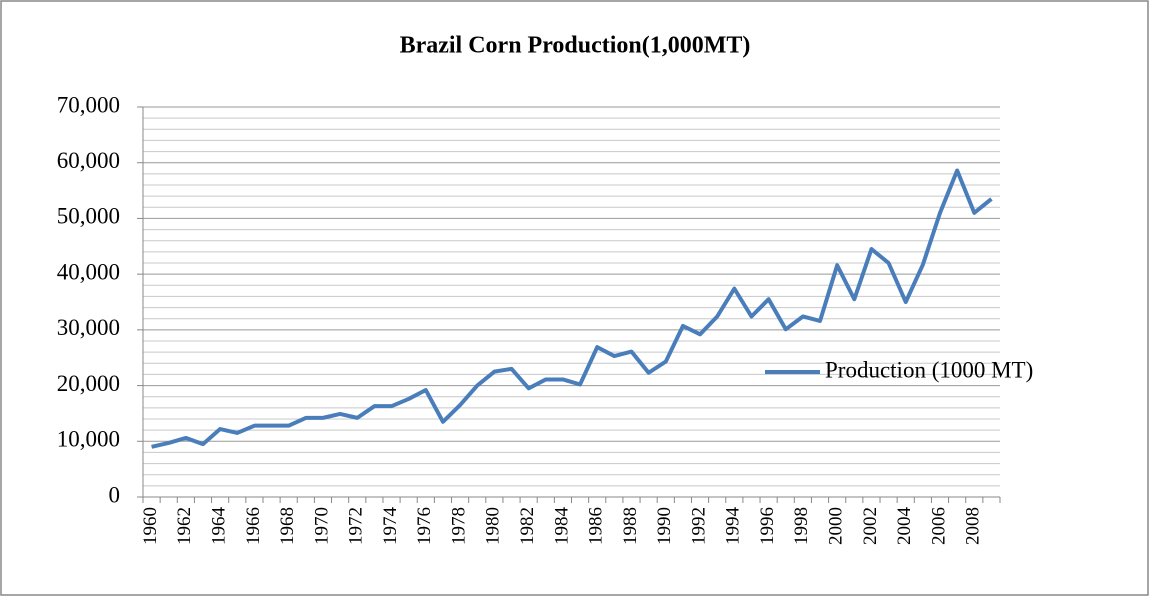 The height and width of the screenshot is (597, 1150). I want to click on x-tick-label: 1972, so click(356, 526).